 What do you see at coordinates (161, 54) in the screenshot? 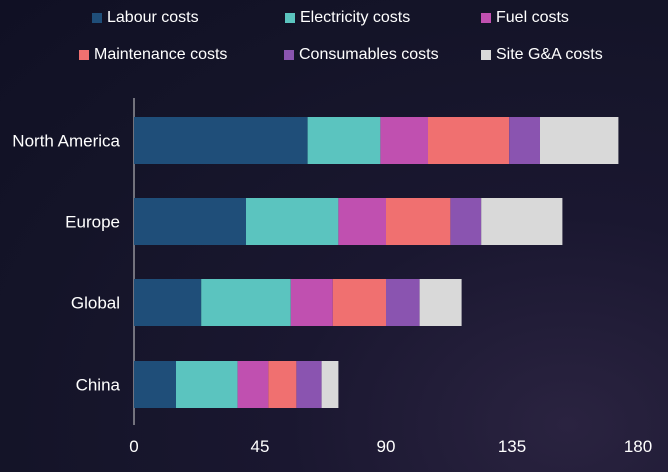
I see `legend-label-maintenance: Maintenance costs` at bounding box center [161, 54].